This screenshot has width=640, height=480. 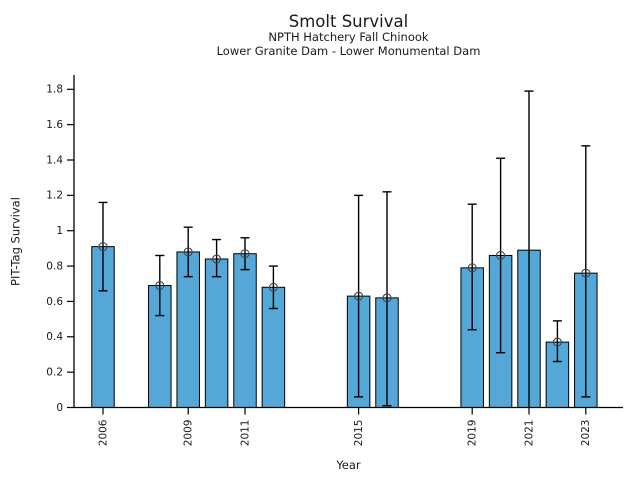 I want to click on point-marker-2020, so click(x=501, y=255).